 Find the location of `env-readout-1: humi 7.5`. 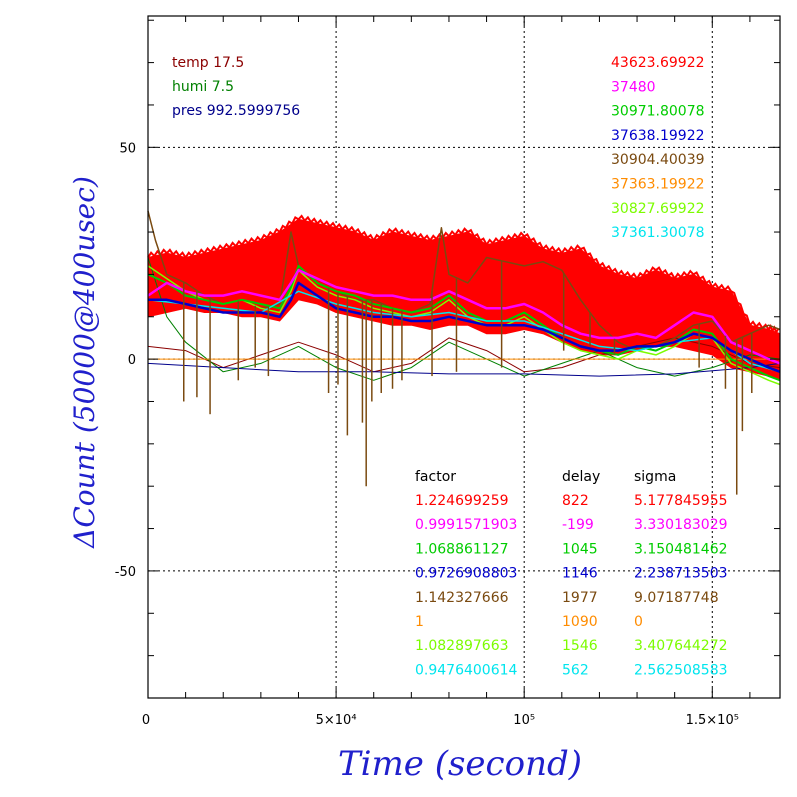

env-readout-1: humi 7.5 is located at coordinates (203, 87).